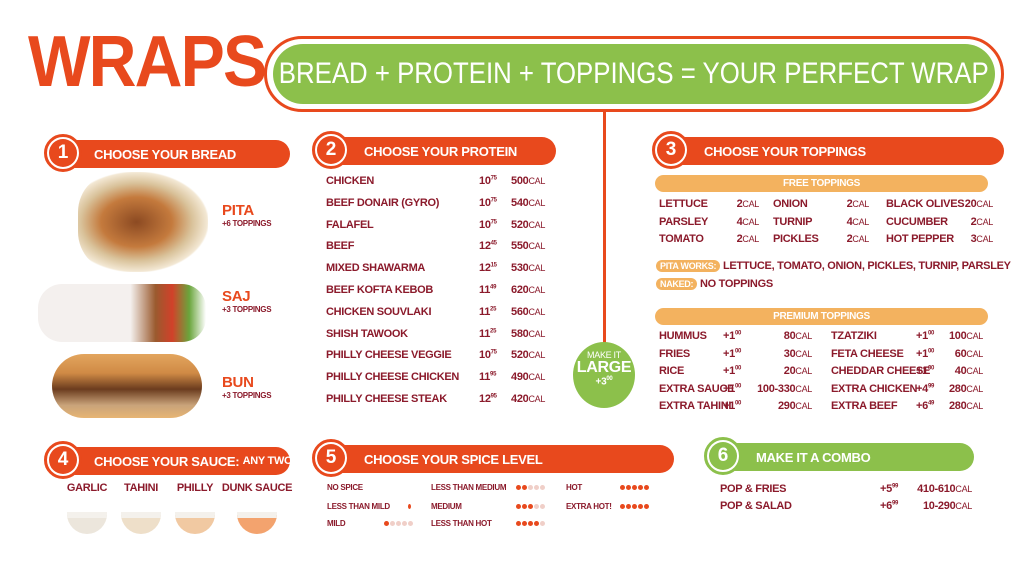  I want to click on spice-level-label: MILD, so click(336, 523).